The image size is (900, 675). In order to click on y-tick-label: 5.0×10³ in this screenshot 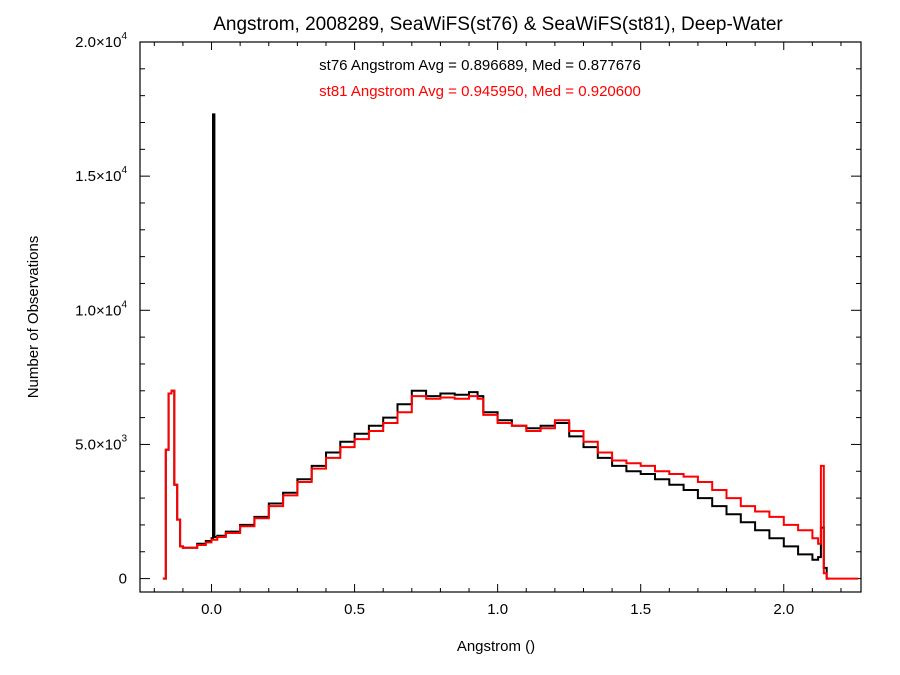, I will do `click(101, 443)`.